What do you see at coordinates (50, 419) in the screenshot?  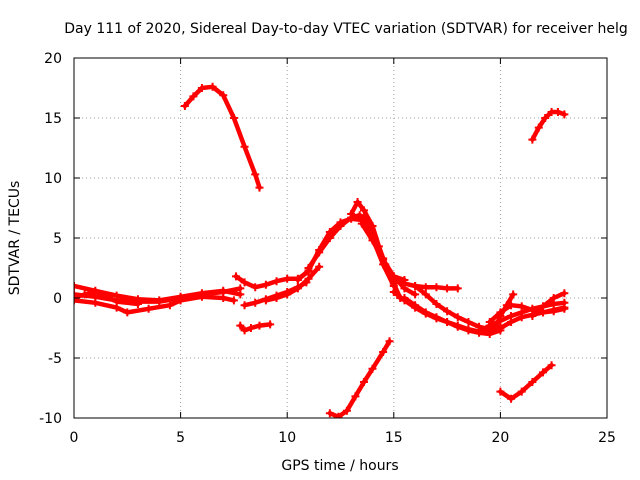 I see `y-tick-label: -10` at bounding box center [50, 419].